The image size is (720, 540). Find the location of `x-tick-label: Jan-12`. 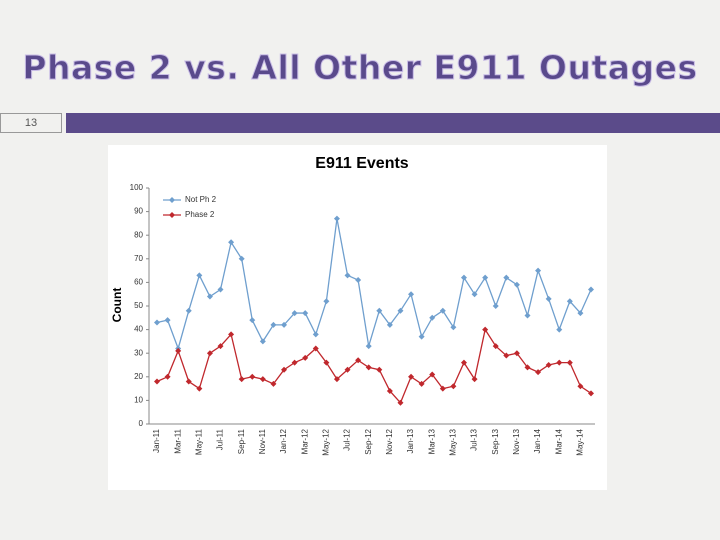

x-tick-label: Jan-12 is located at coordinates (283, 440).